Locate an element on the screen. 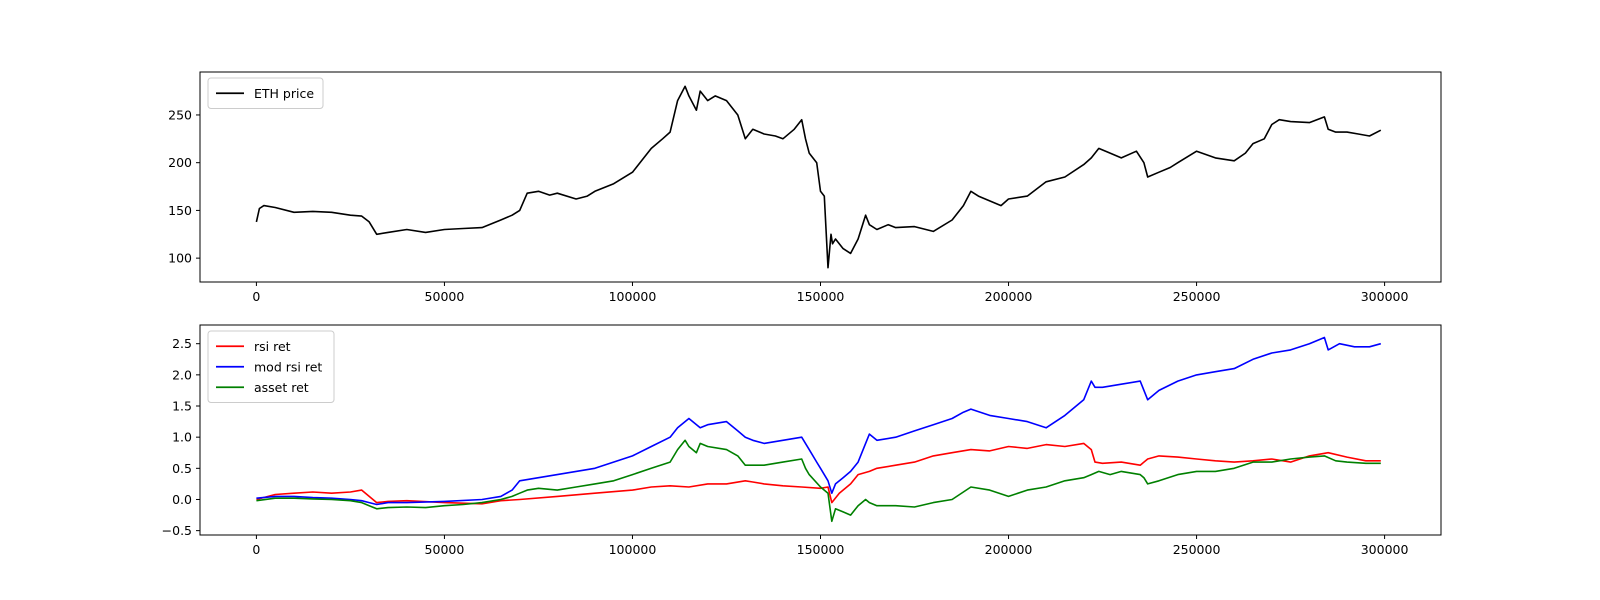  y-tick-label: 0.5 is located at coordinates (182, 468).